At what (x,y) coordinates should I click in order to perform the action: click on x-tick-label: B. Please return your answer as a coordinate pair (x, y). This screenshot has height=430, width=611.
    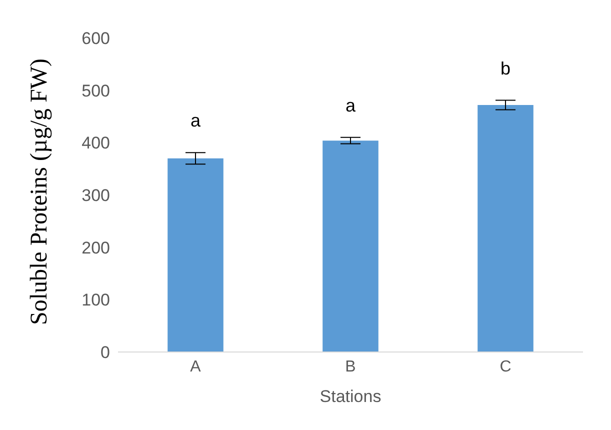
    Looking at the image, I should click on (350, 367).